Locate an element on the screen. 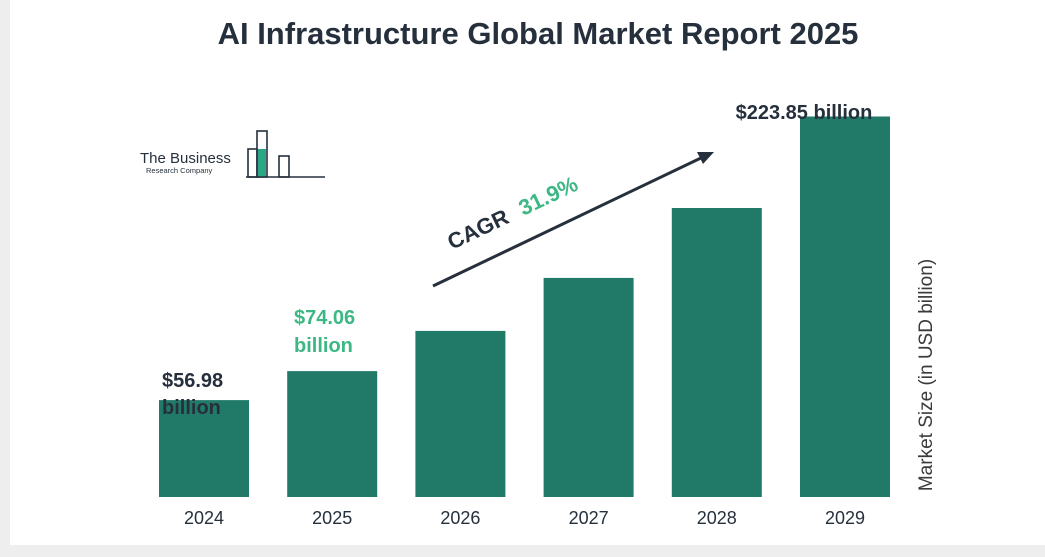 This screenshot has width=1045, height=557. bottom-edge is located at coordinates (522, 551).